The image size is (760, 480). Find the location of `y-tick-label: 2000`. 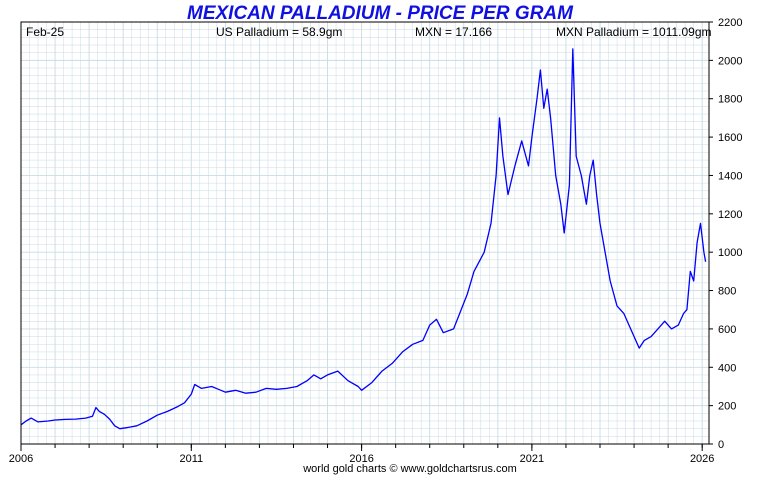

y-tick-label: 2000 is located at coordinates (730, 61).